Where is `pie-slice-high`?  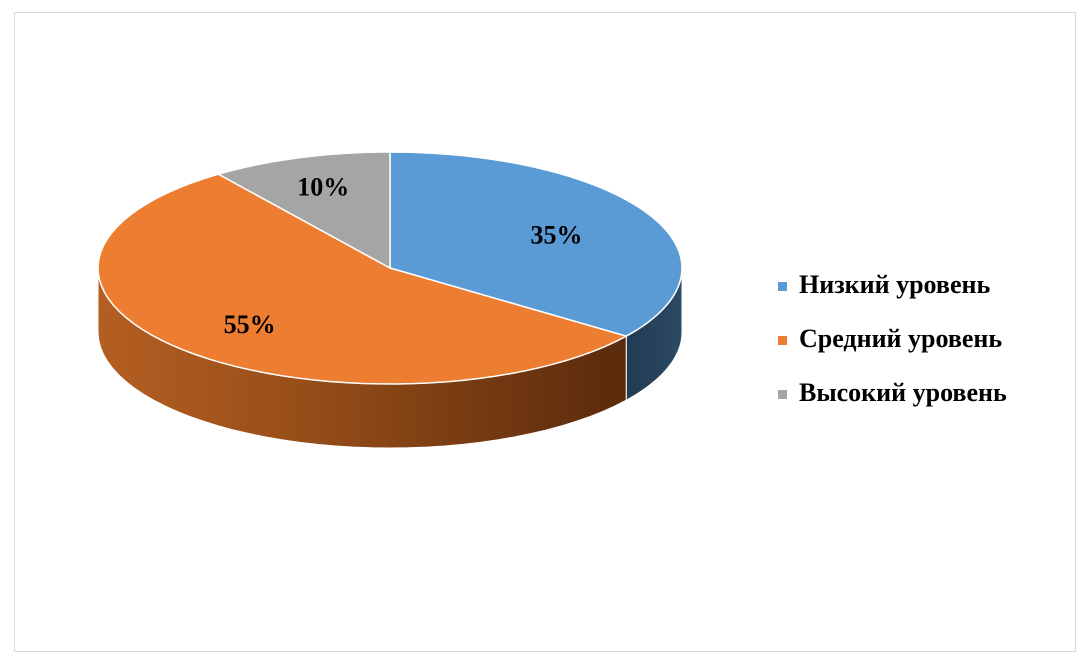
pie-slice-high is located at coordinates (303, 210).